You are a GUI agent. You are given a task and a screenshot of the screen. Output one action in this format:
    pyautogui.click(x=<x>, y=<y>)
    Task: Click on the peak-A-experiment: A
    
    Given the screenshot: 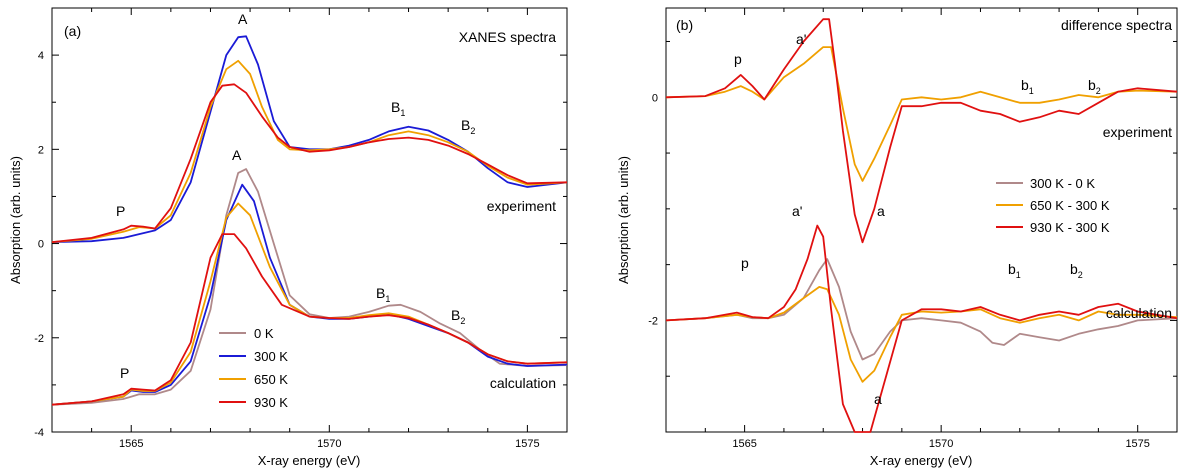 What is the action you would take?
    pyautogui.click(x=243, y=19)
    